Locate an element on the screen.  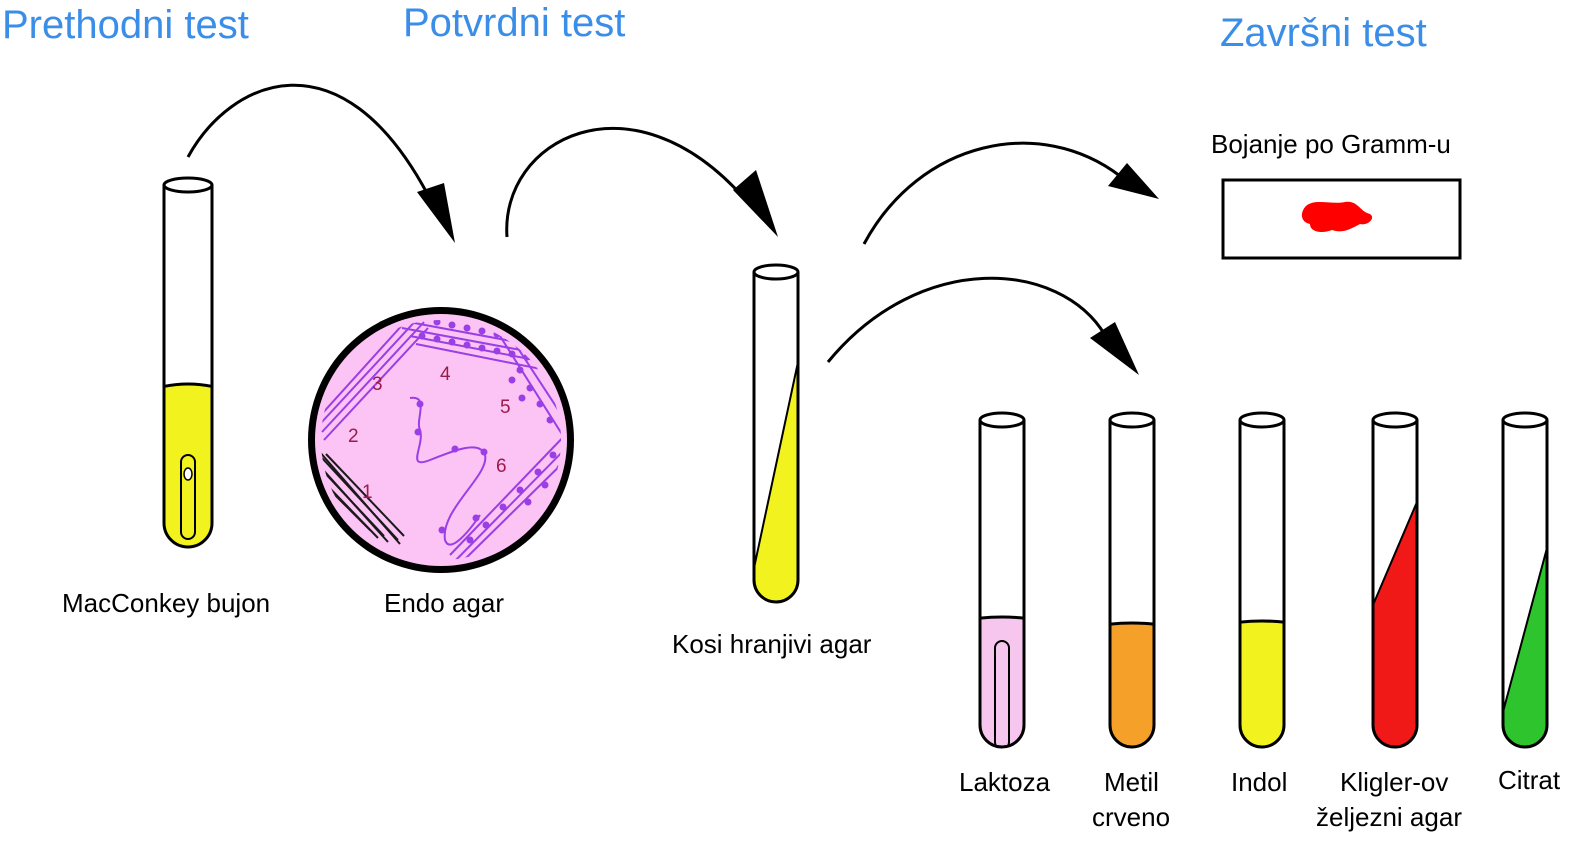
header-confirmed-test: Potvrdni test is located at coordinates (514, 23).